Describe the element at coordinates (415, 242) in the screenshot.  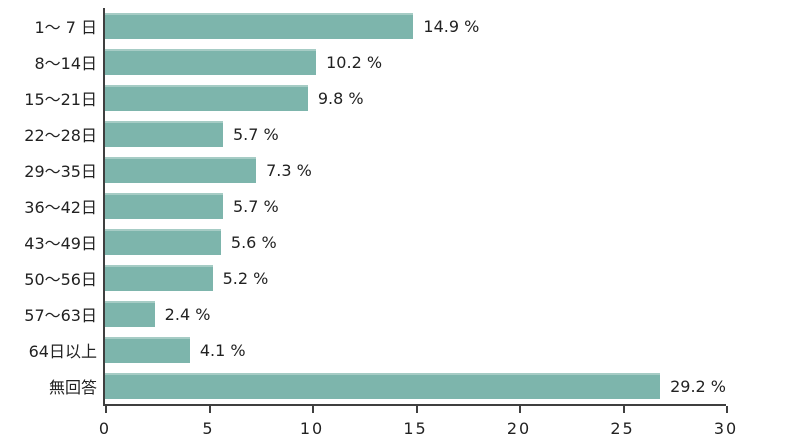
I see `bar-row: 5.6 %` at that location.